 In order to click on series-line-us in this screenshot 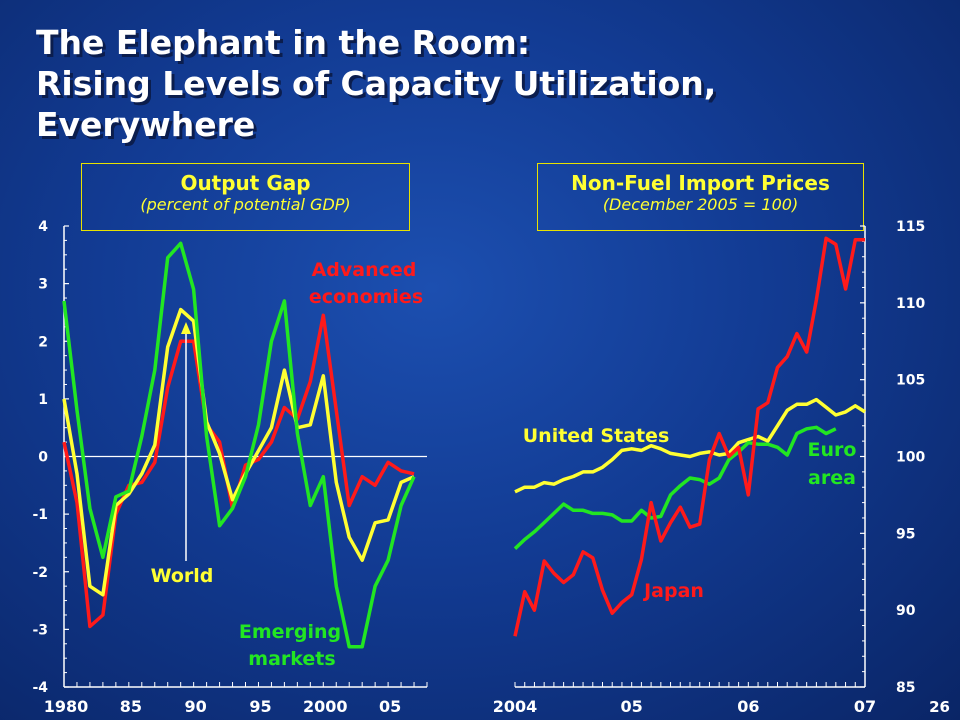, I will do `click(690, 445)`.